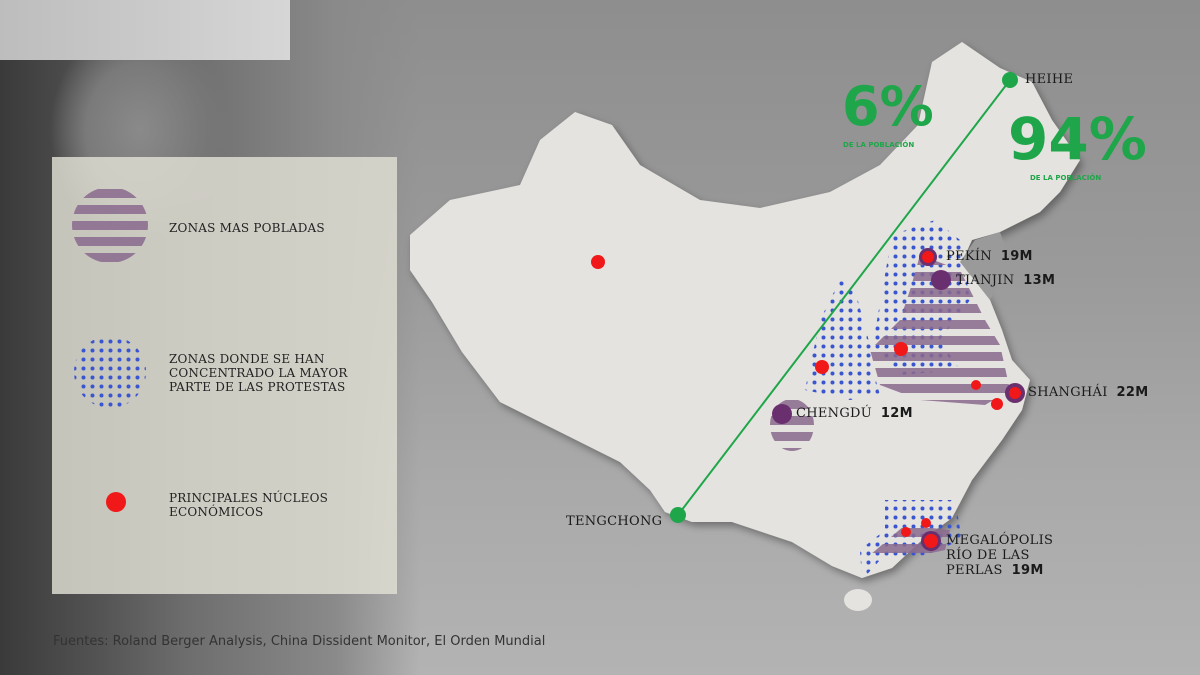 The image size is (1200, 675). Describe the element at coordinates (1066, 178) in the screenshot. I see `east-caption: DE LA POBLACIÓN` at that location.